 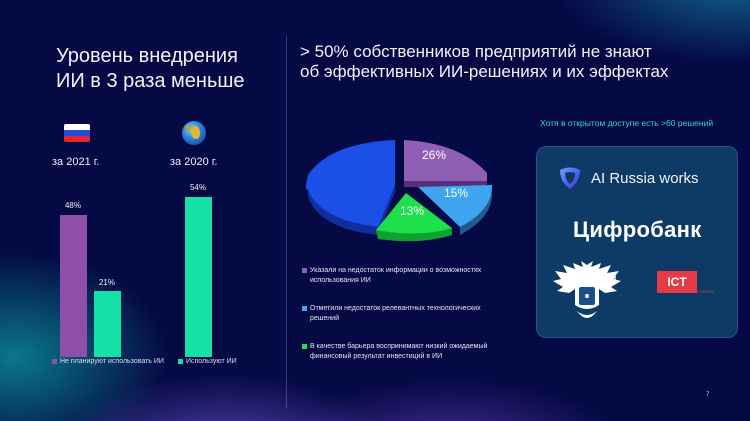 What do you see at coordinates (286, 222) in the screenshot?
I see `vertical-divider` at bounding box center [286, 222].